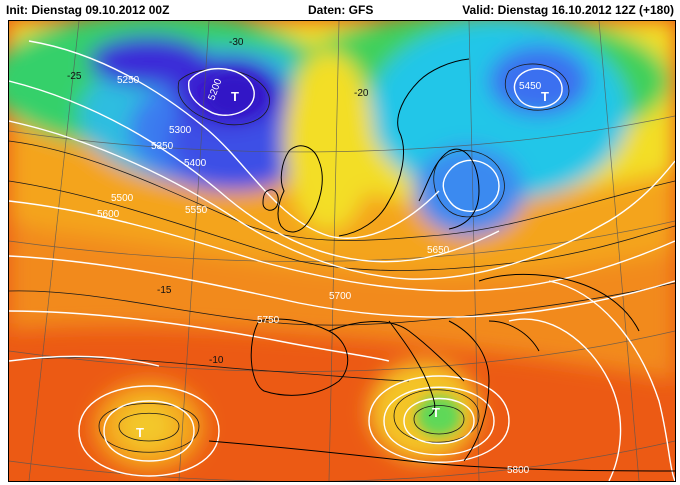 Image resolution: width=680 pixels, height=485 pixels. What do you see at coordinates (216, 360) in the screenshot?
I see `temperature-label: -10` at bounding box center [216, 360].